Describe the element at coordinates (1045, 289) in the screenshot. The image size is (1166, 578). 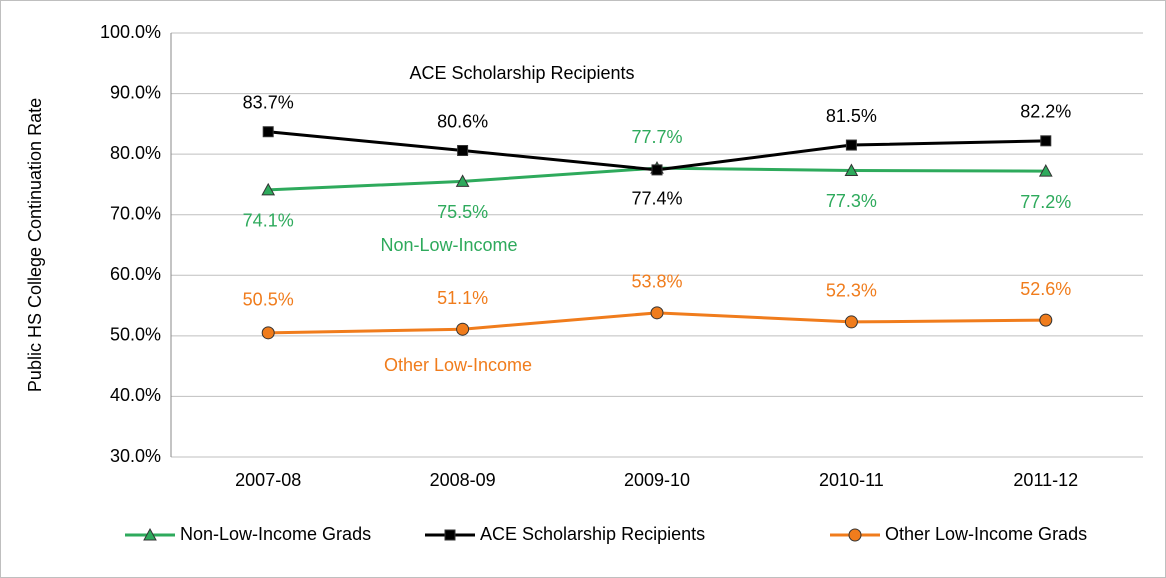
I see `data-label: 52.6%` at that location.